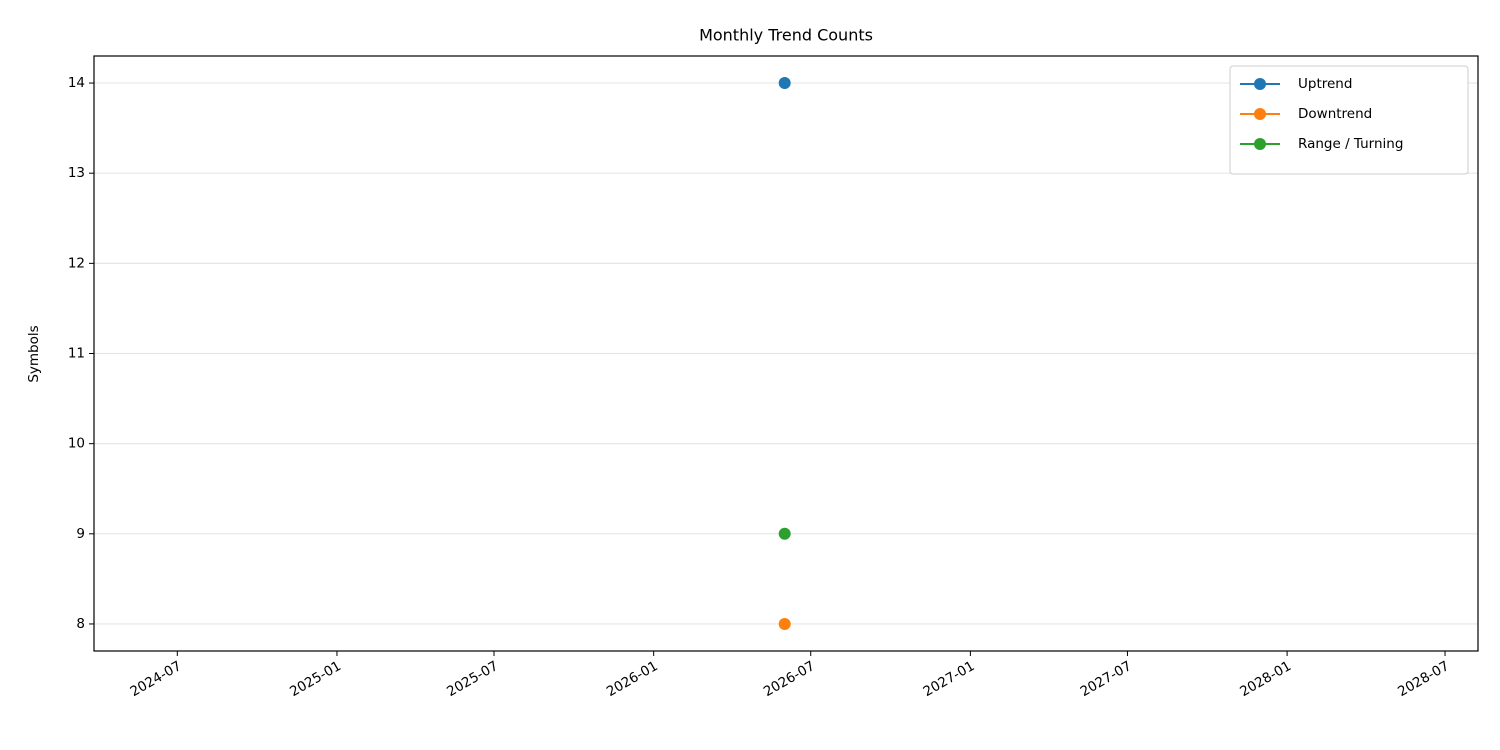  I want to click on y-tick-label: 9, so click(80, 534).